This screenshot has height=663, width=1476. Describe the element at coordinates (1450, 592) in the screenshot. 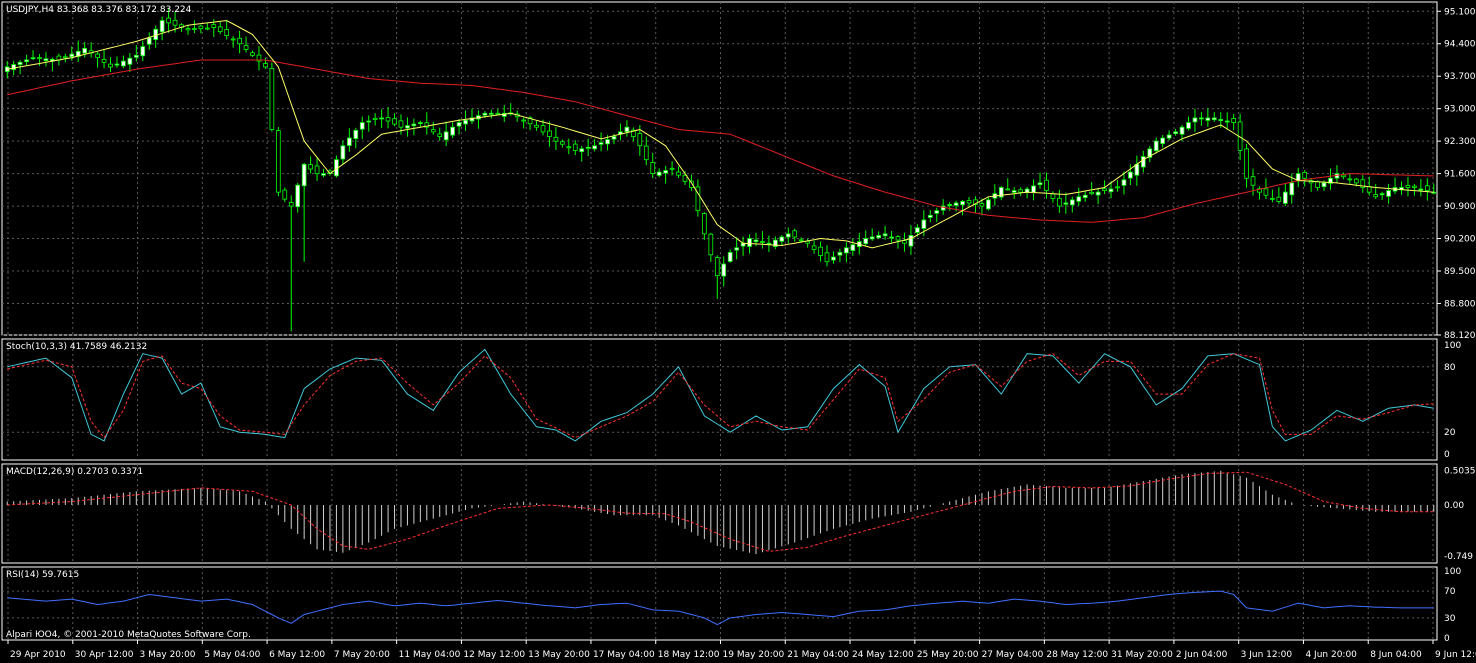

I see `rsi-tick-label: 70` at that location.